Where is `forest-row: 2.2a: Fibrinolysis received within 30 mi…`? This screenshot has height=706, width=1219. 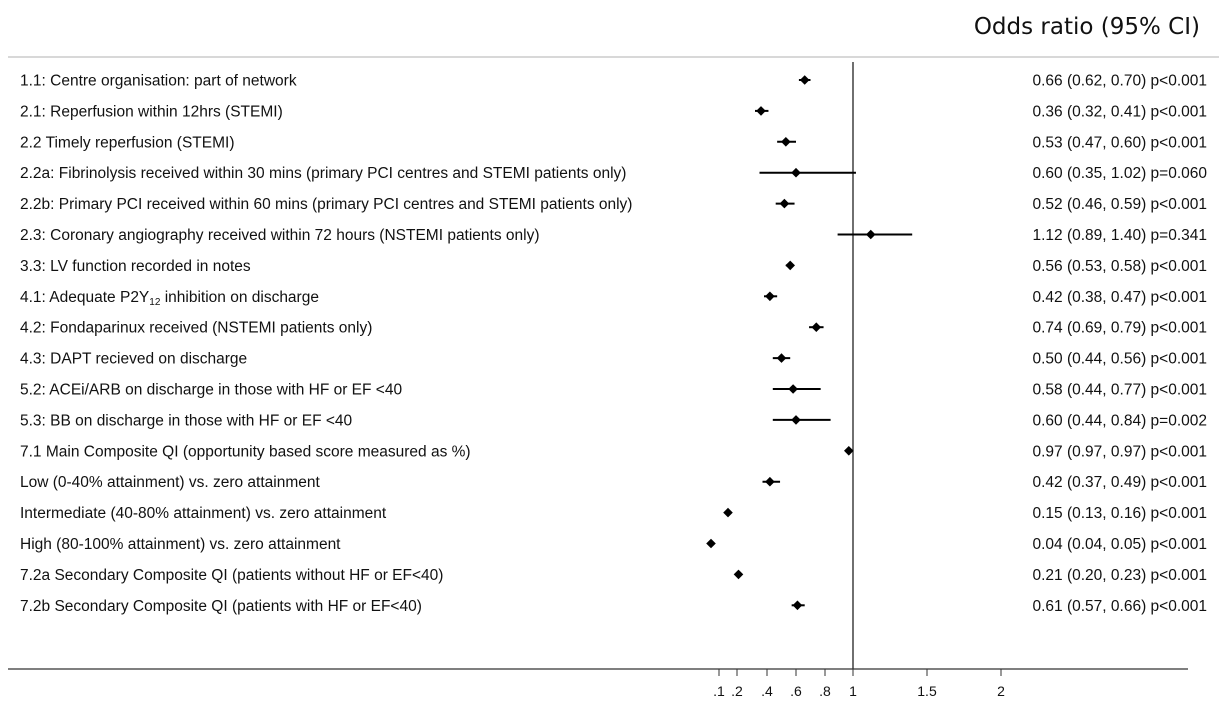 forest-row: 2.2a: Fibrinolysis received within 30 mi… is located at coordinates (613, 173).